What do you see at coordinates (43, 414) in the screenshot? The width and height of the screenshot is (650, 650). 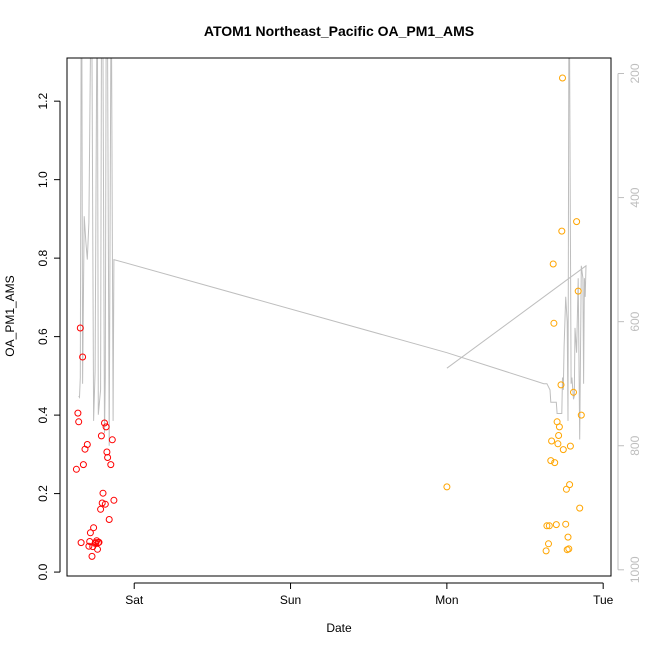 I see `y-tick-label-0.4: 0.4` at bounding box center [43, 414].